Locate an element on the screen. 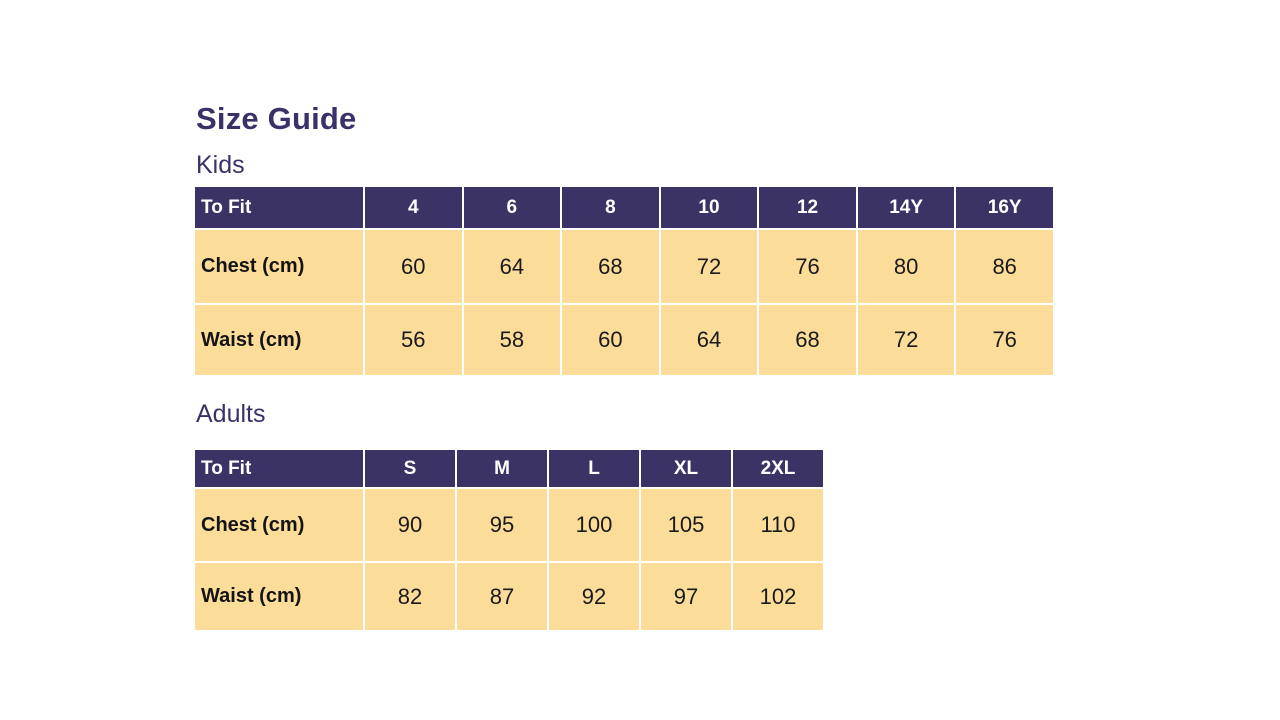 This screenshot has width=1280, height=720. kids-chest-value: 76 is located at coordinates (807, 266).